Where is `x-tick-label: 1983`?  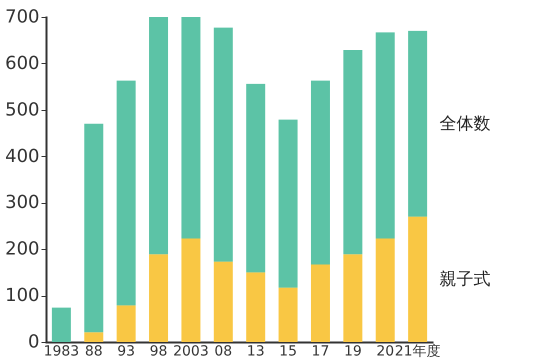
x-tick-label: 1983 is located at coordinates (62, 352).